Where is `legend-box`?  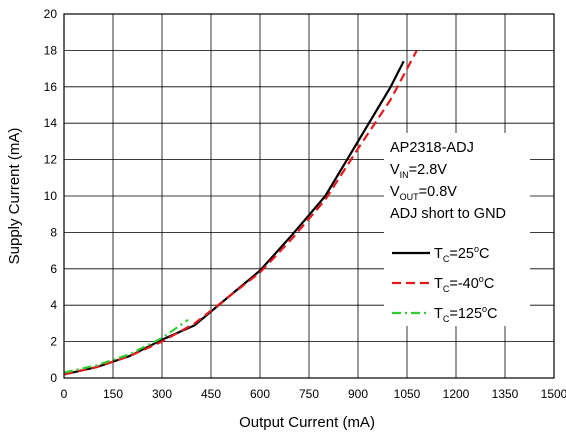
legend-box is located at coordinates (457, 229).